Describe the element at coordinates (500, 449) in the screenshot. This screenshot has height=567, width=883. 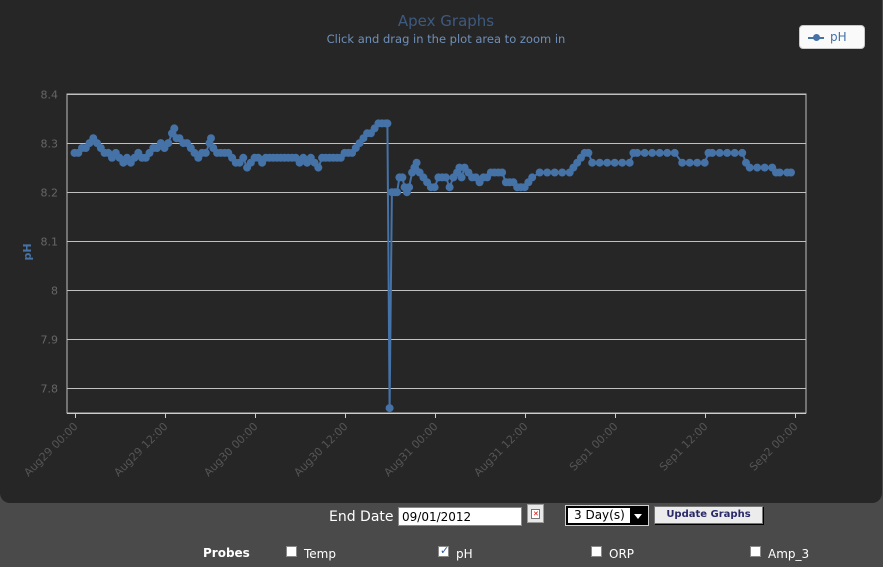
I see `x-tick-label: Aug31 12:00` at that location.